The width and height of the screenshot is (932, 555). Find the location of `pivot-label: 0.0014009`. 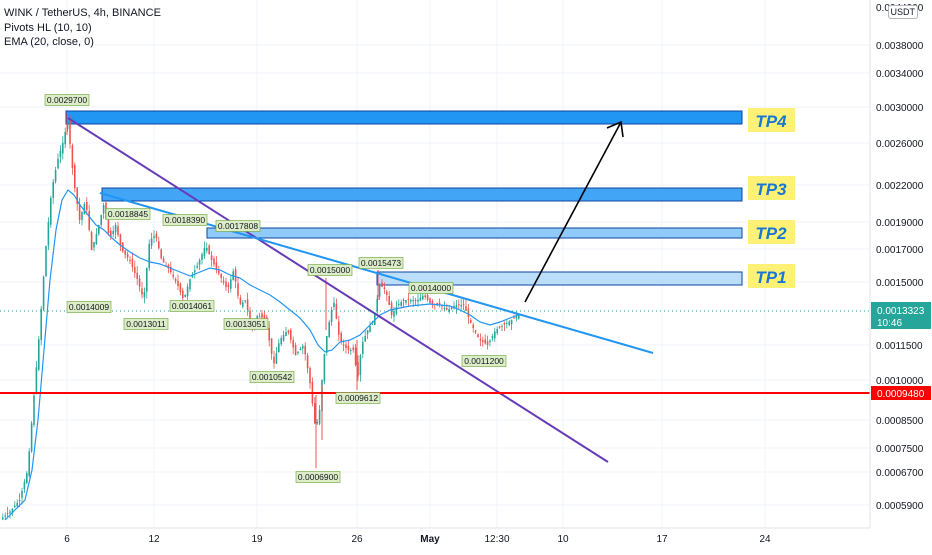

pivot-label: 0.0014009 is located at coordinates (89, 307).